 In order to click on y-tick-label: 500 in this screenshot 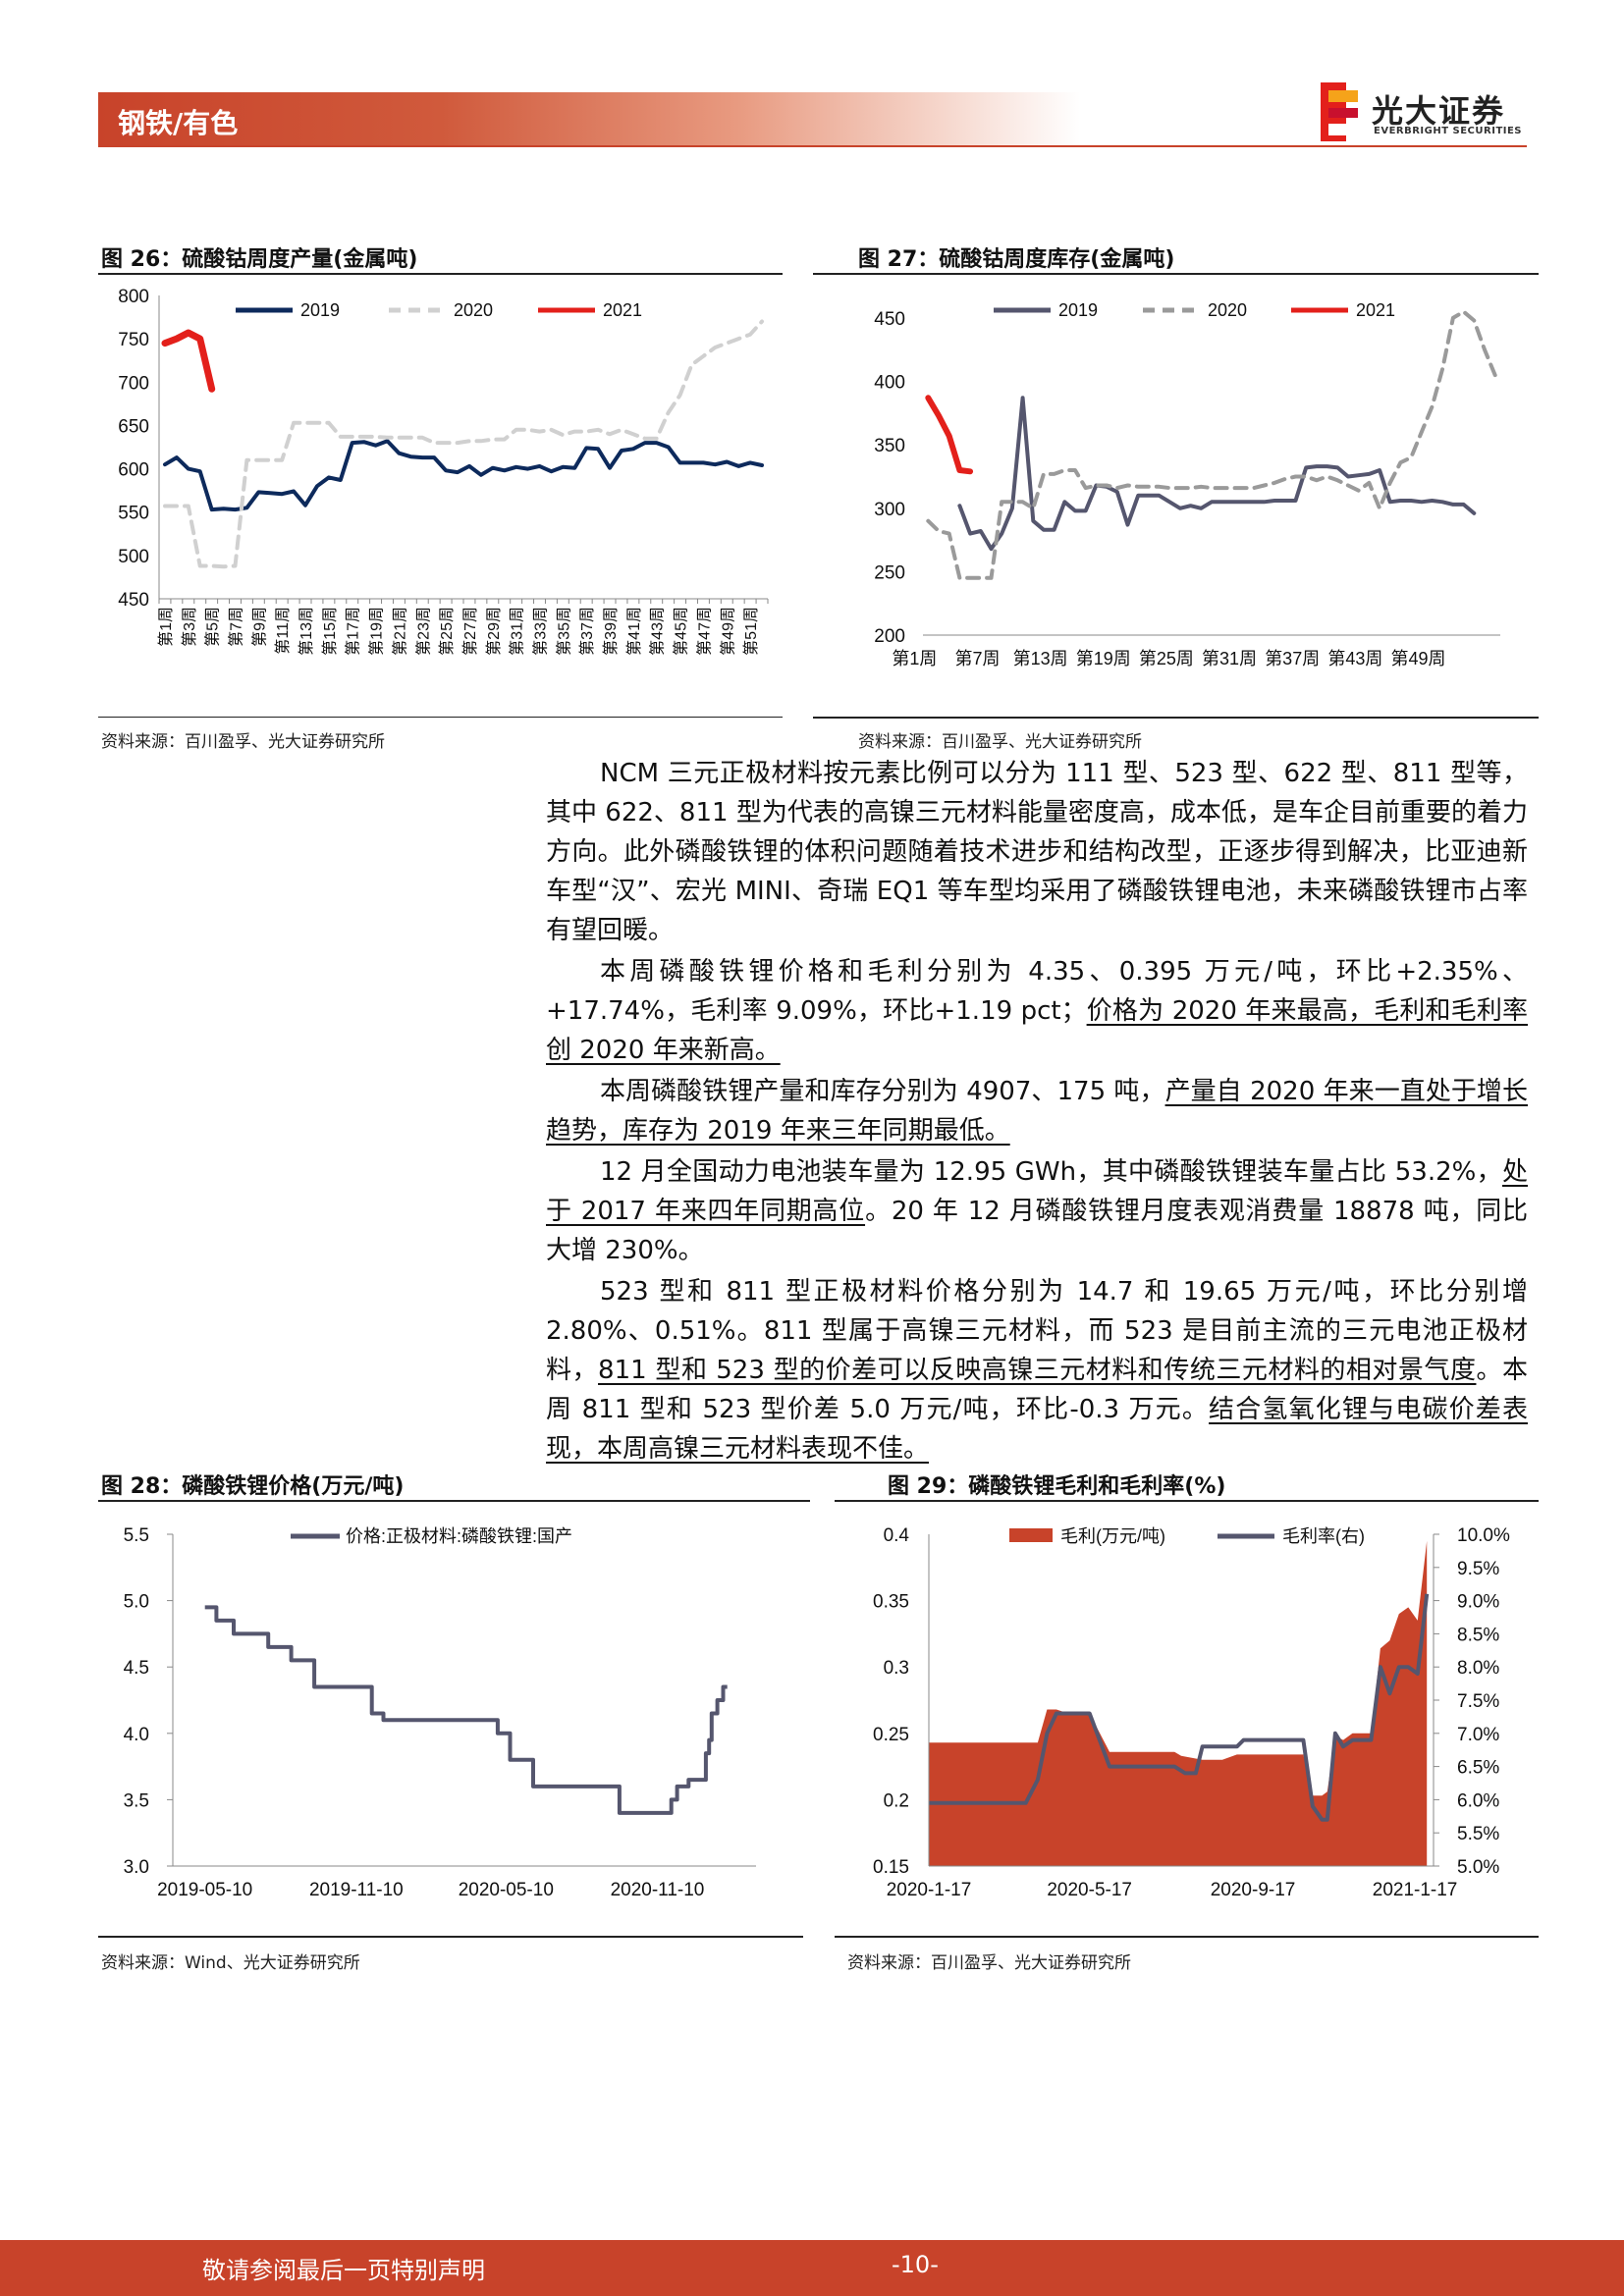, I will do `click(133, 557)`.